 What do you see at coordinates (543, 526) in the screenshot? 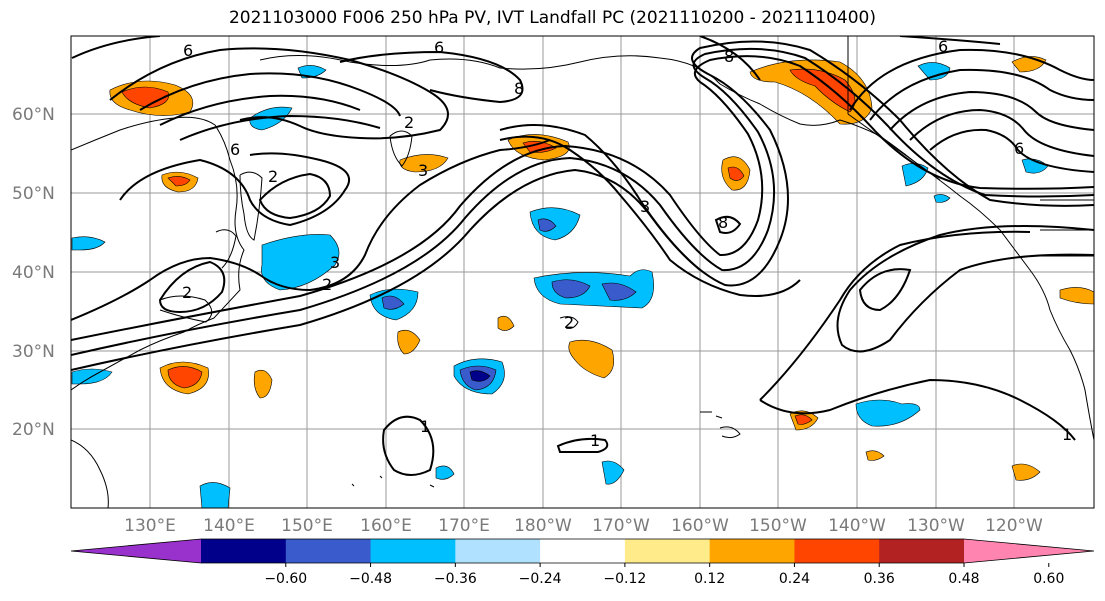
I see `lon-label: 180°W` at bounding box center [543, 526].